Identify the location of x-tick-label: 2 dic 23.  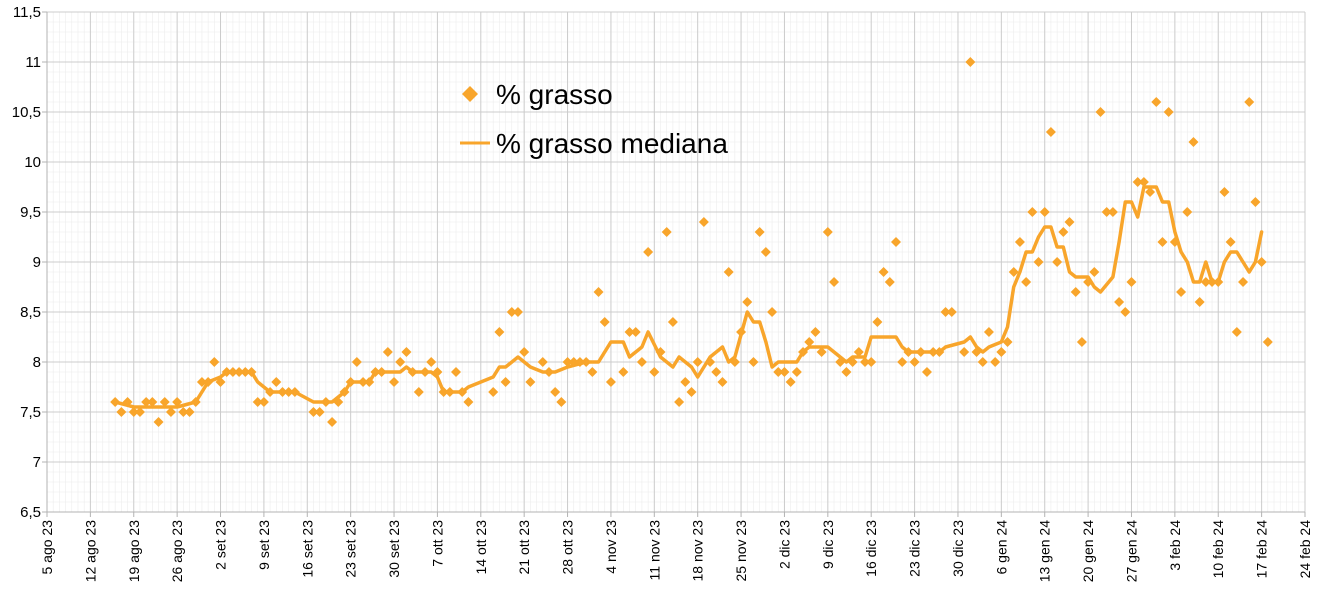
(784, 544).